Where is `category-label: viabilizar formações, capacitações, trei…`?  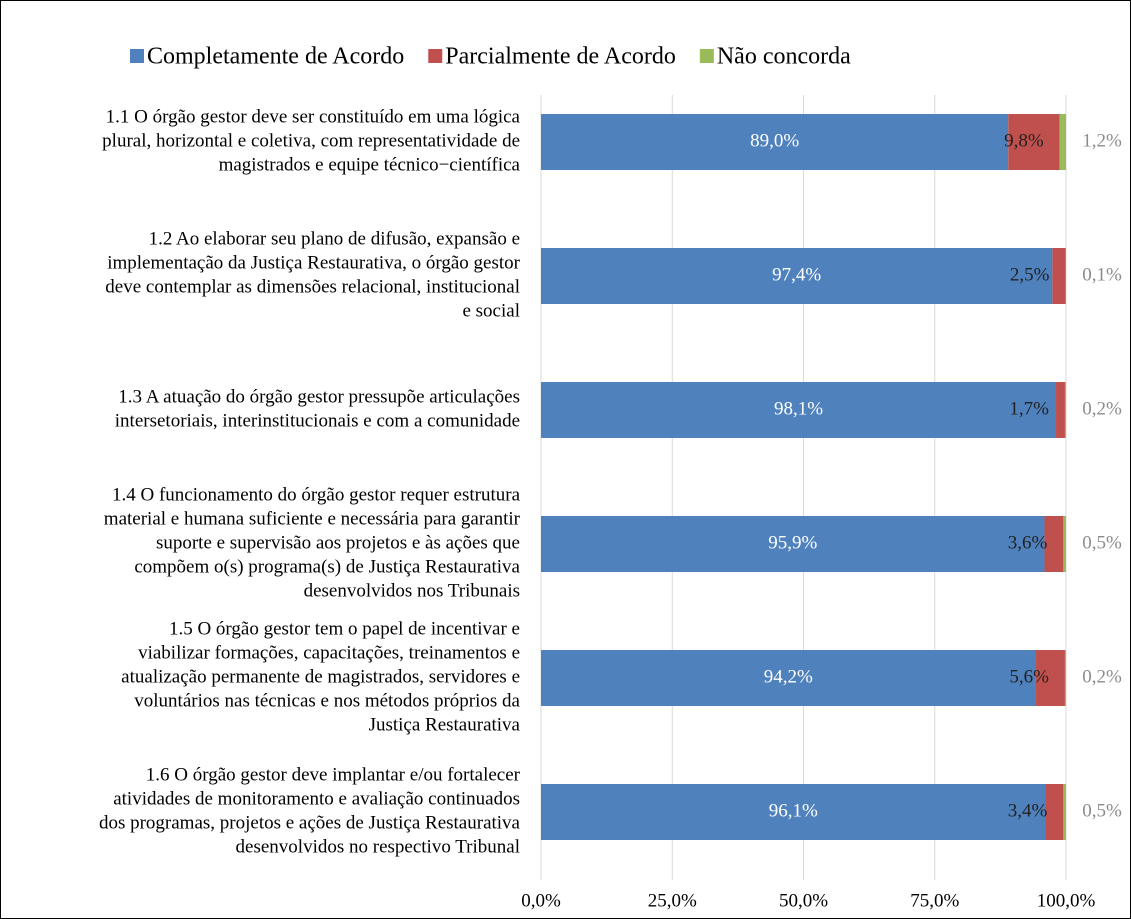
category-label: viabilizar formações, capacitações, trei… is located at coordinates (329, 652).